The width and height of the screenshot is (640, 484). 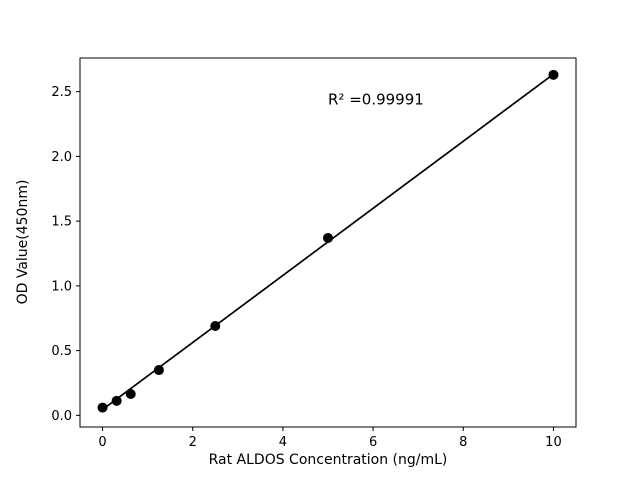 I want to click on y-tick-label: 0.5, so click(x=61, y=351).